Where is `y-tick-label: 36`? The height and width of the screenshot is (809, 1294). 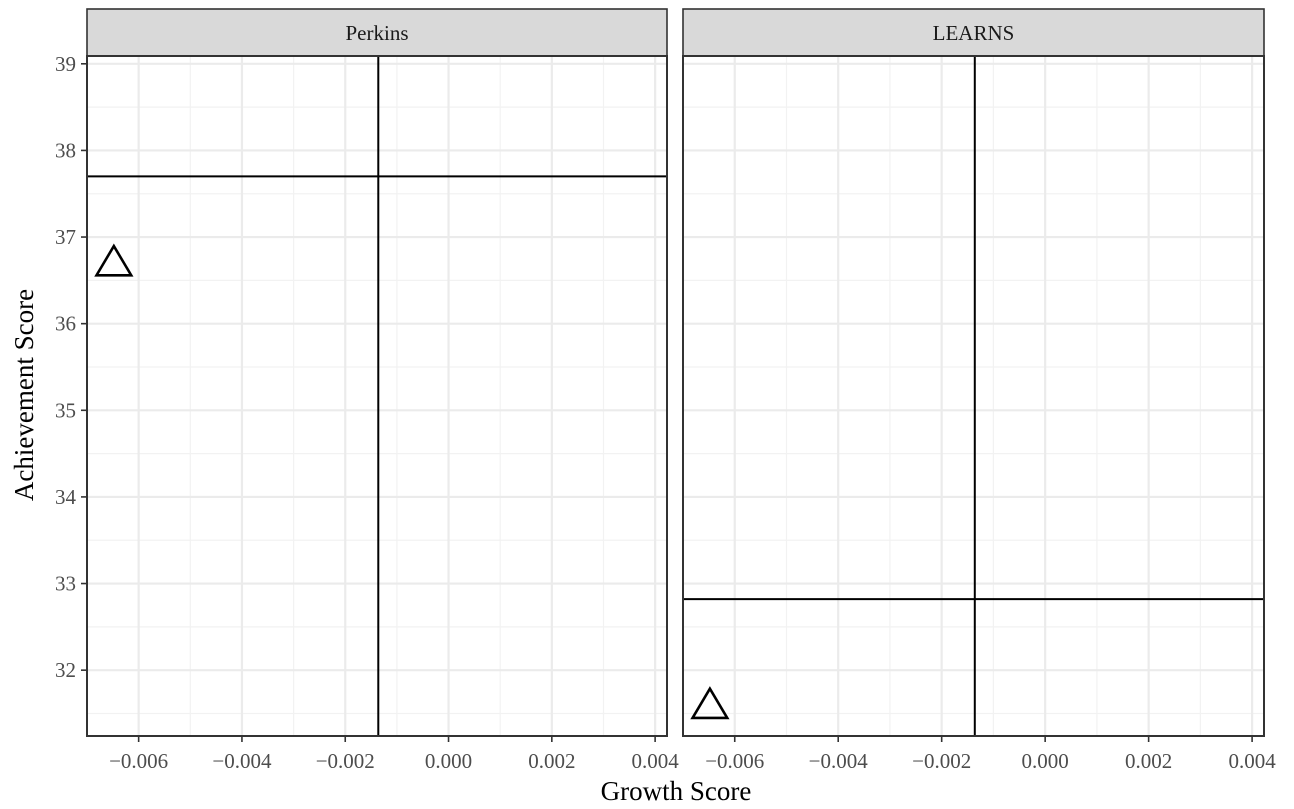 y-tick-label: 36 is located at coordinates (65, 324).